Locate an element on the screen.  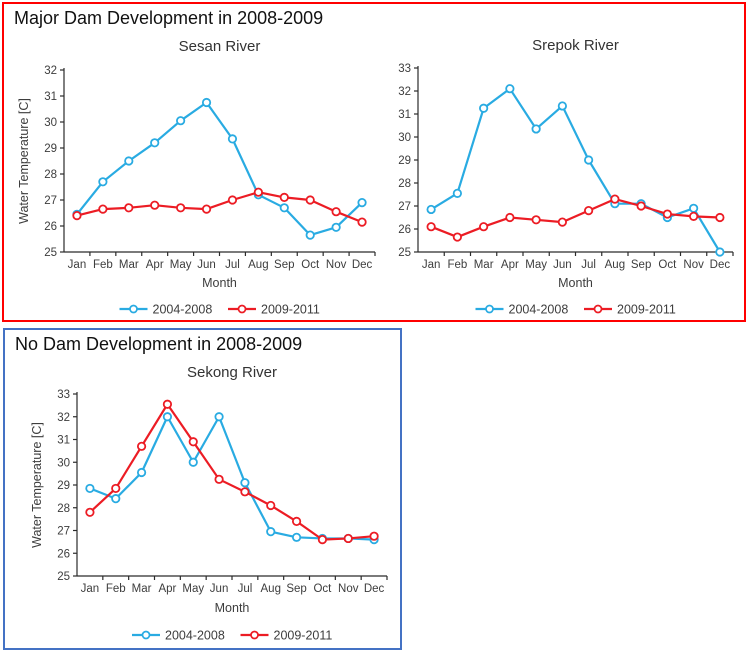
y-axis-title: Water Temperature [C] is located at coordinates (24, 161).